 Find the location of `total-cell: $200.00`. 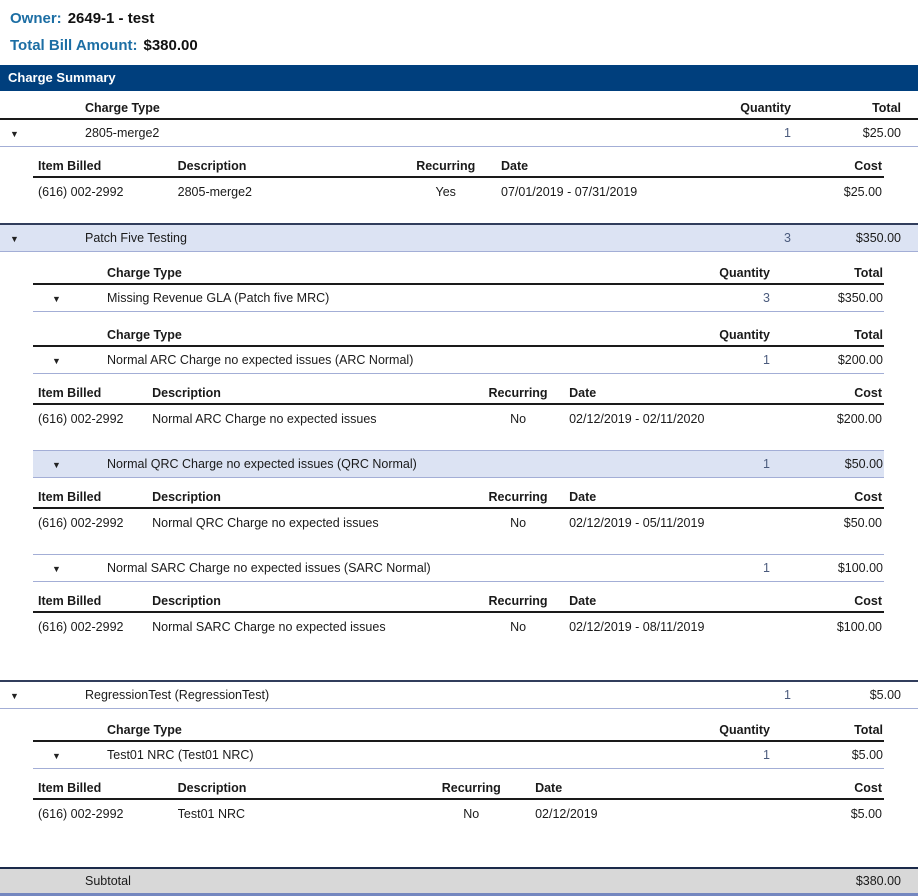

total-cell: $200.00 is located at coordinates (834, 360).